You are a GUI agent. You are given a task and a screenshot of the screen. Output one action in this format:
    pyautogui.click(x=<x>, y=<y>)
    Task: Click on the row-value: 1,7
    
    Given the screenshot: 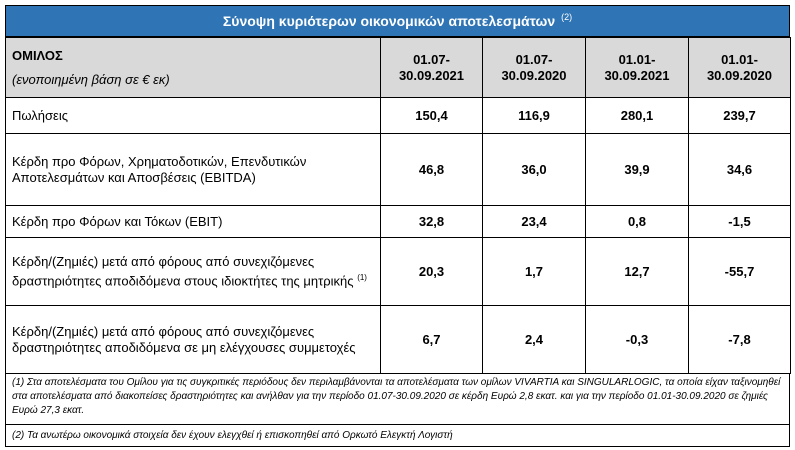 What is the action you would take?
    pyautogui.click(x=534, y=271)
    